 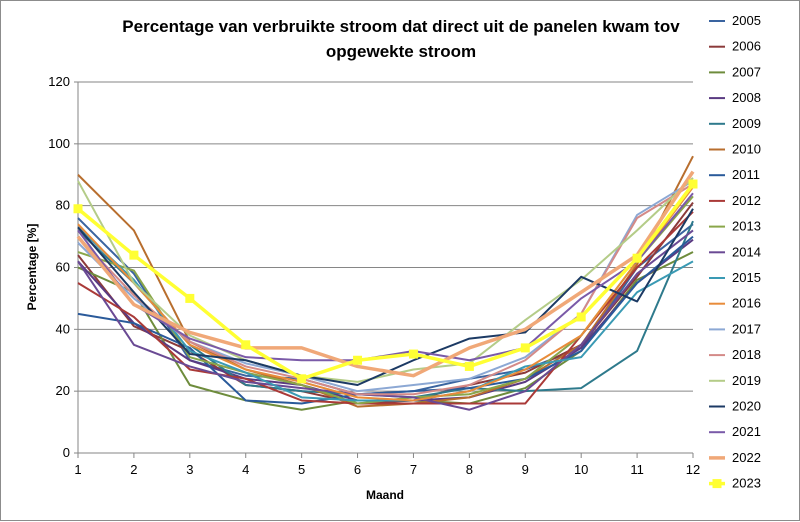 I want to click on legend-item-2010: 2010, so click(x=735, y=149).